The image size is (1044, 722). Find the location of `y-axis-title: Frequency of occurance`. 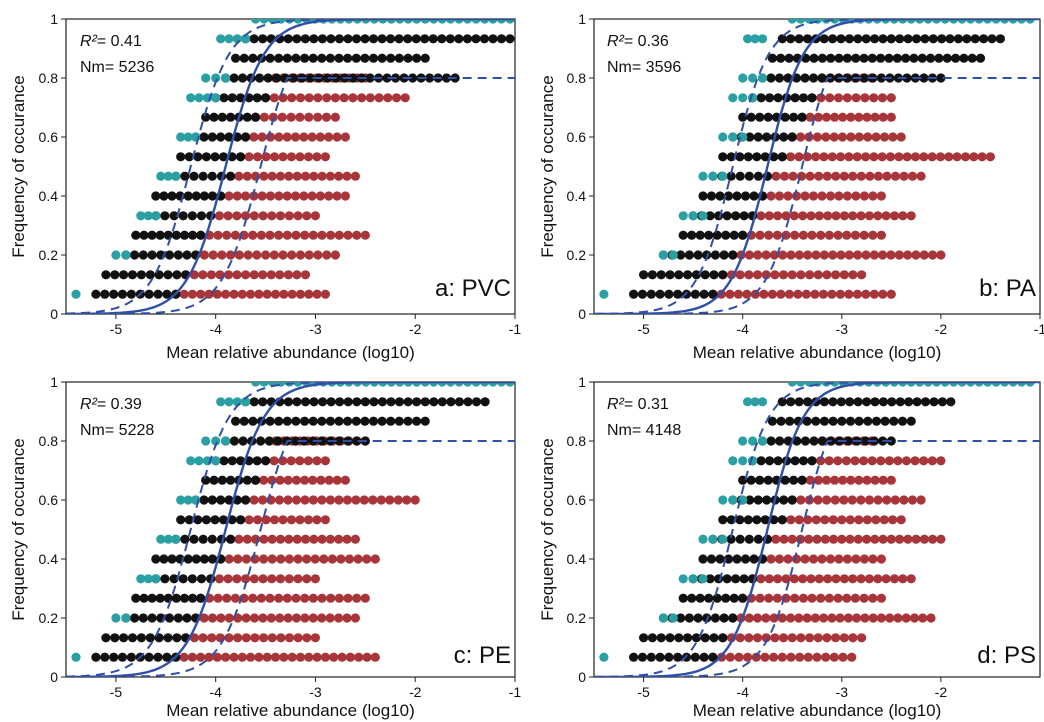

y-axis-title: Frequency of occurance is located at coordinates (547, 529).